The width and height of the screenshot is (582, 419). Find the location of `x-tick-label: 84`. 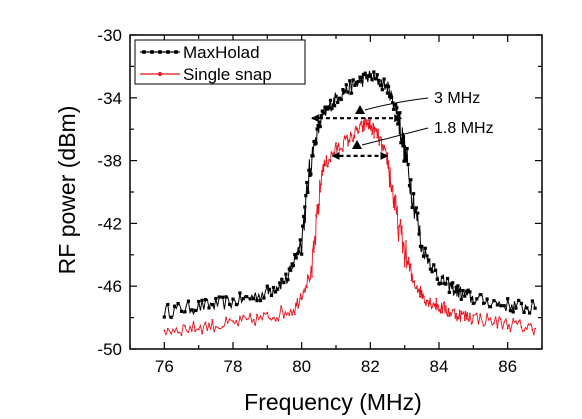

x-tick-label: 84 is located at coordinates (439, 366).